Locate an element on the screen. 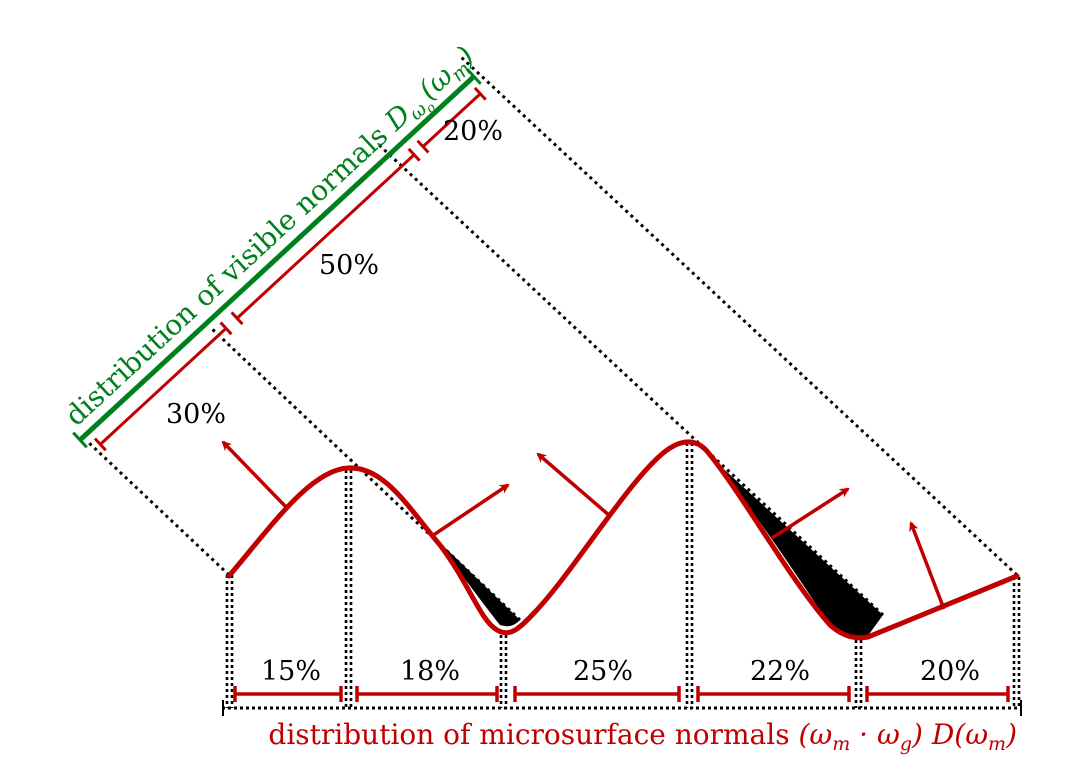  visible-segment-label: 50% is located at coordinates (349, 265).